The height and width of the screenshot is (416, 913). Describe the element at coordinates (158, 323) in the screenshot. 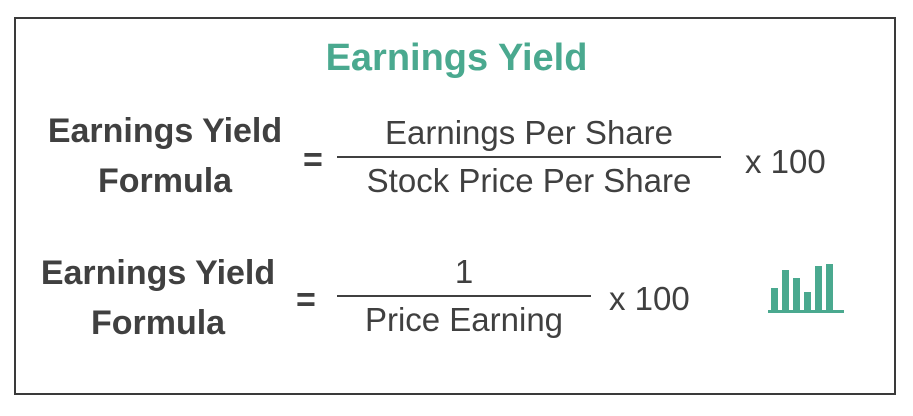

I see `formula-2-label-line2: Formula` at that location.